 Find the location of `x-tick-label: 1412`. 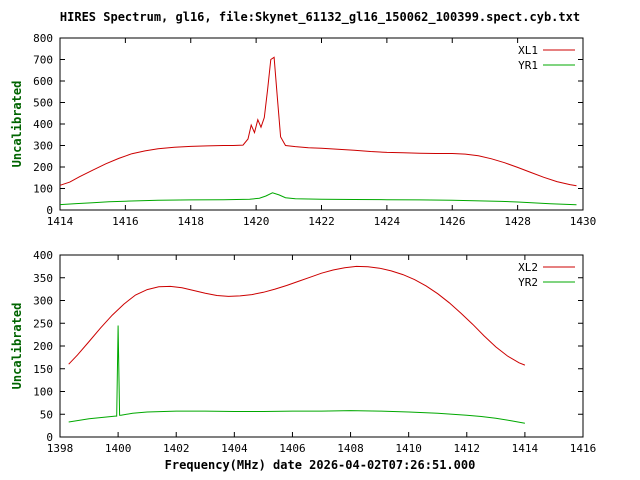

x-tick-label: 1412 is located at coordinates (467, 448).